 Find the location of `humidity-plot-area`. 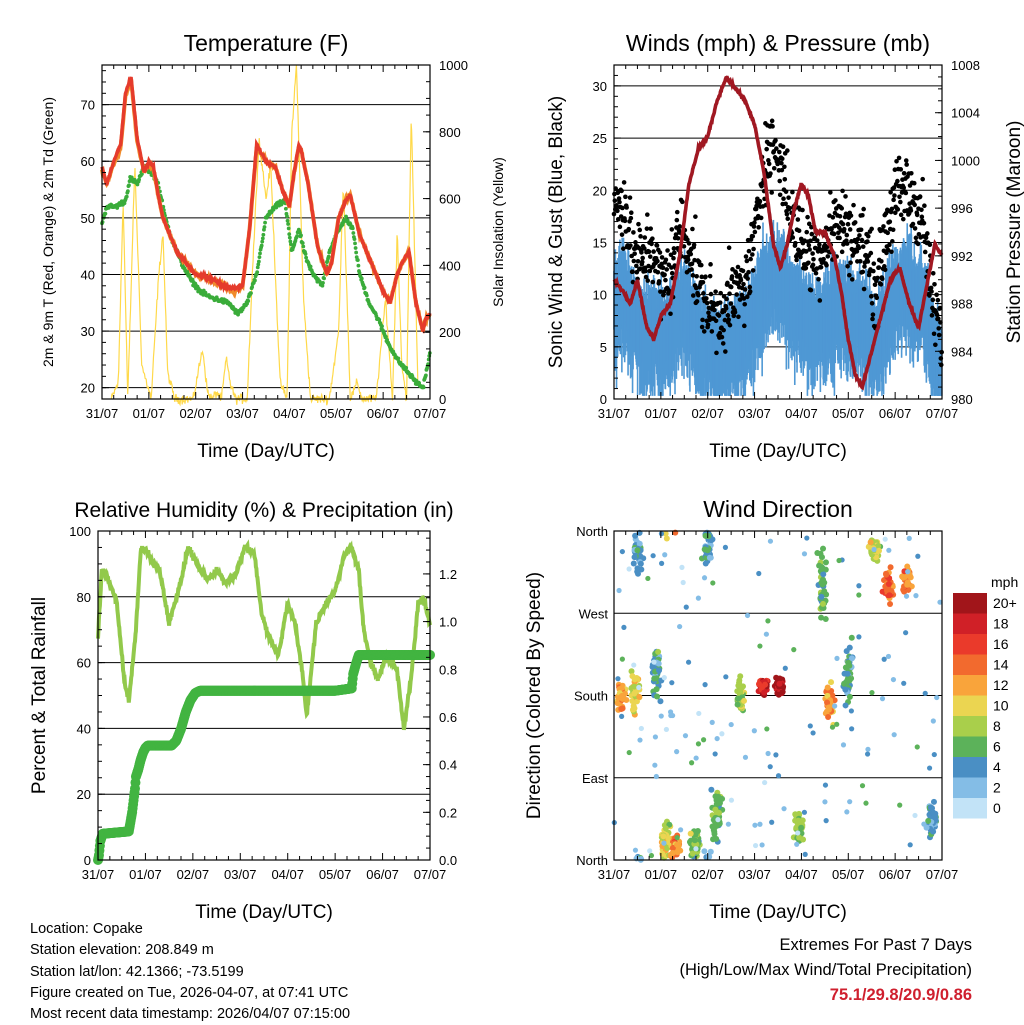

humidity-plot-area is located at coordinates (264, 702).